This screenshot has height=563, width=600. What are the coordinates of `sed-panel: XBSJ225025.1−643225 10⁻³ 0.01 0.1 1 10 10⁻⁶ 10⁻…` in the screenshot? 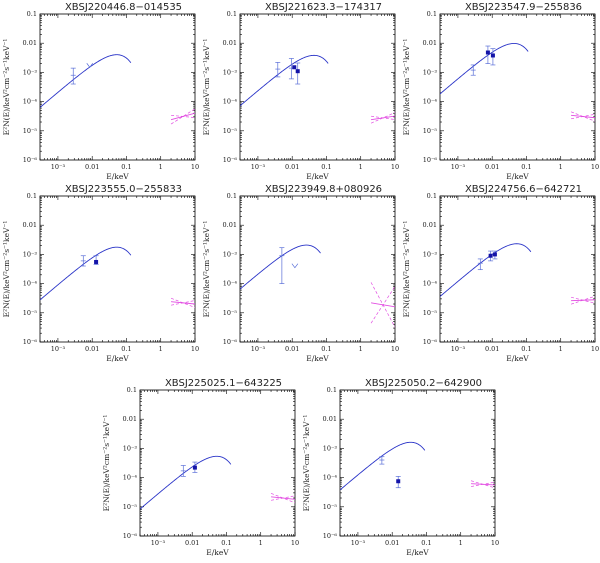 It's located at (200, 467).